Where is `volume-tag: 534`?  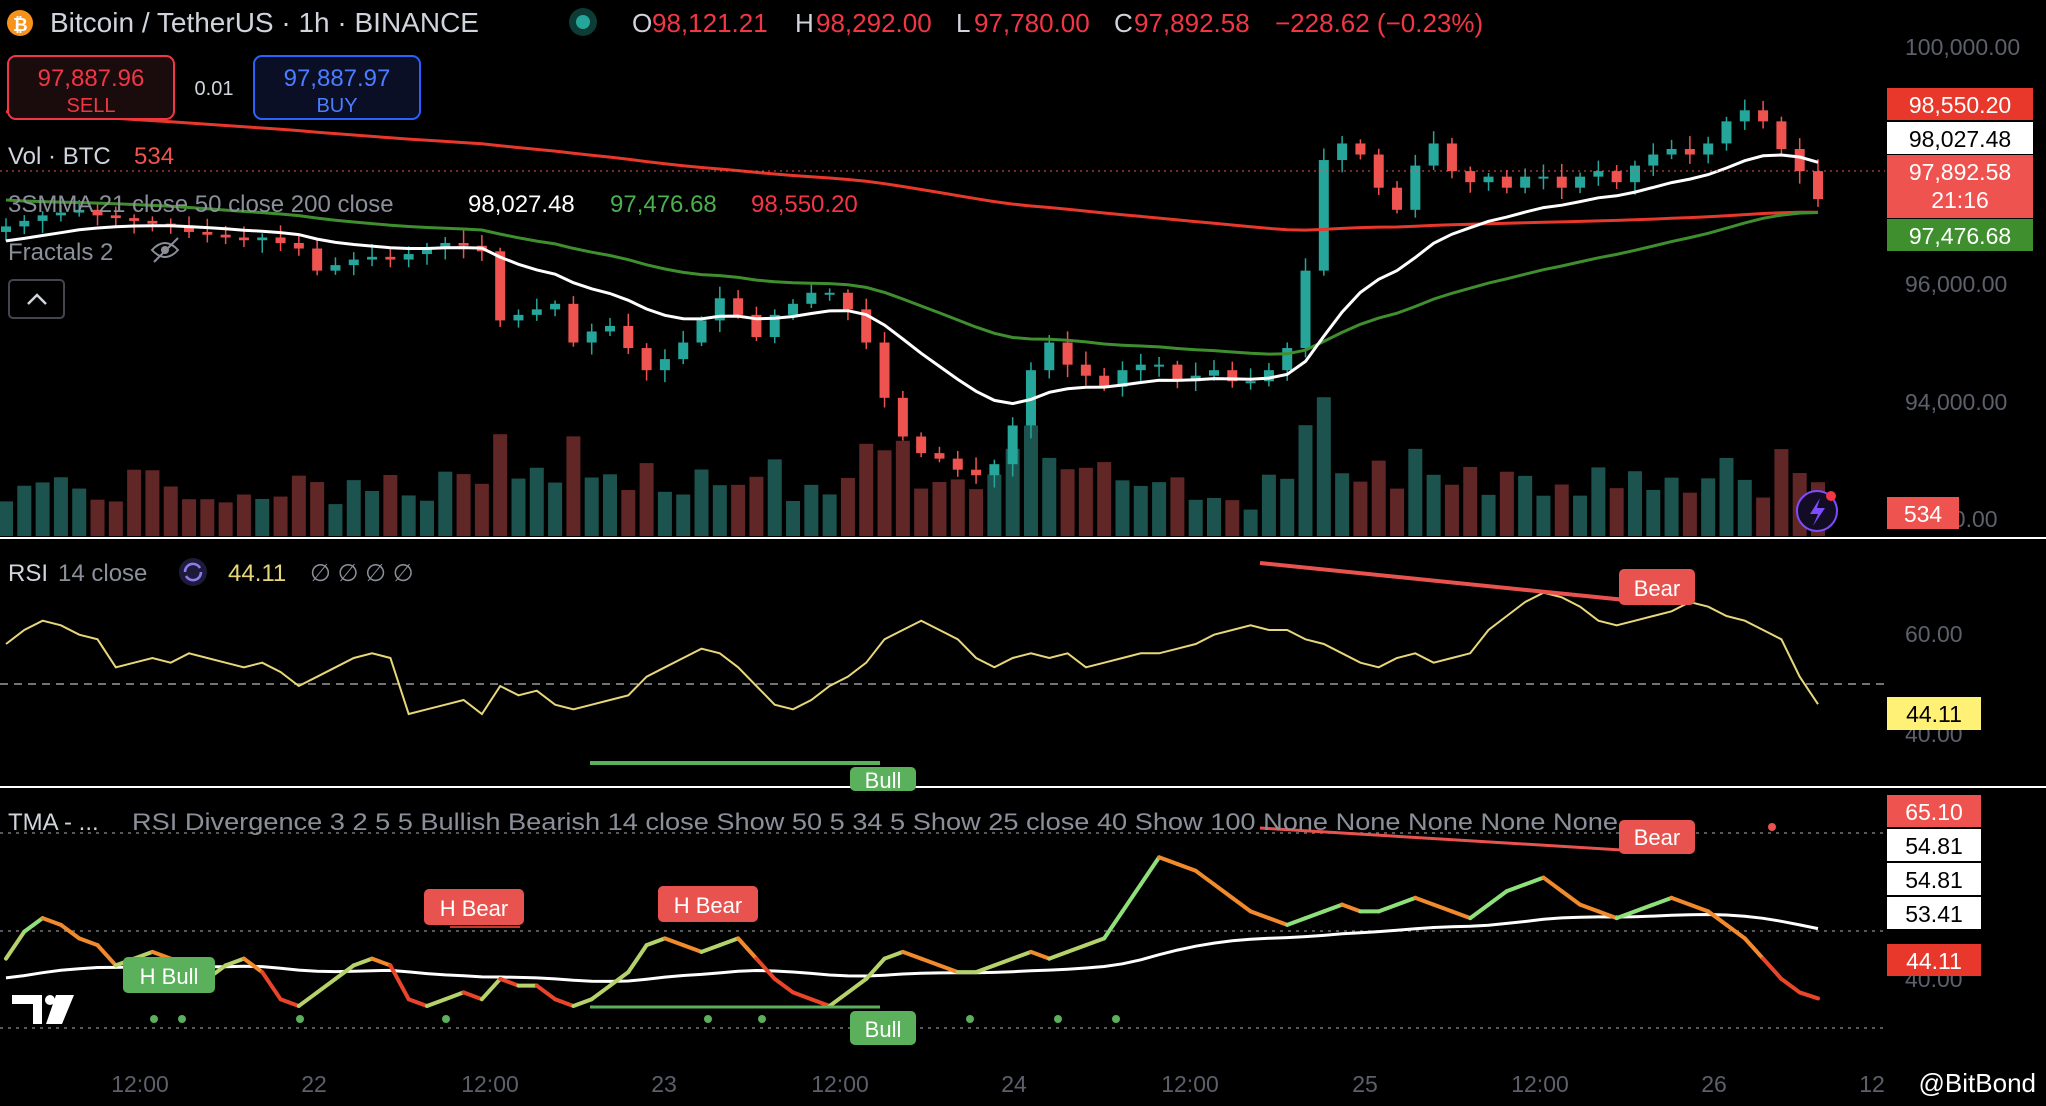
volume-tag: 534 is located at coordinates (1923, 513).